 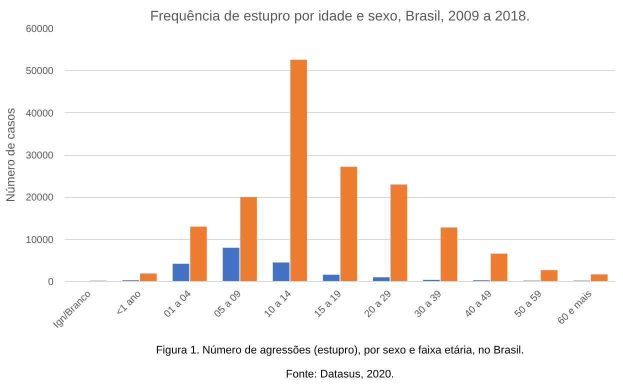 I want to click on y-tick-label: 60000, so click(x=40, y=29).